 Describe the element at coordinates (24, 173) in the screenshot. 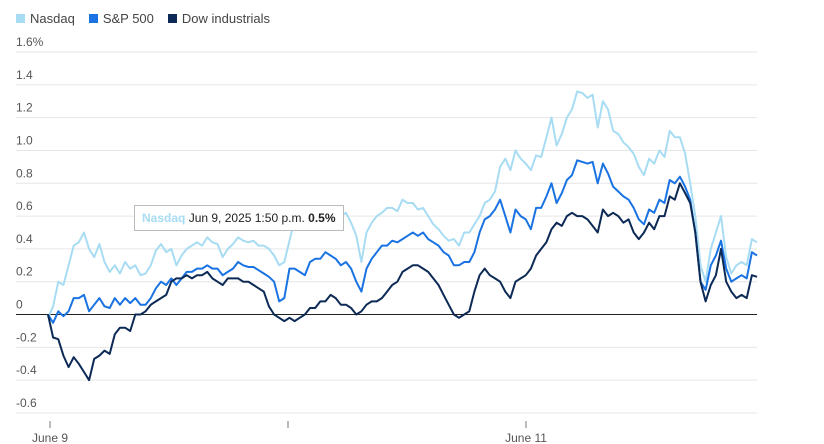

I see `y-tick-label: 0.8` at that location.